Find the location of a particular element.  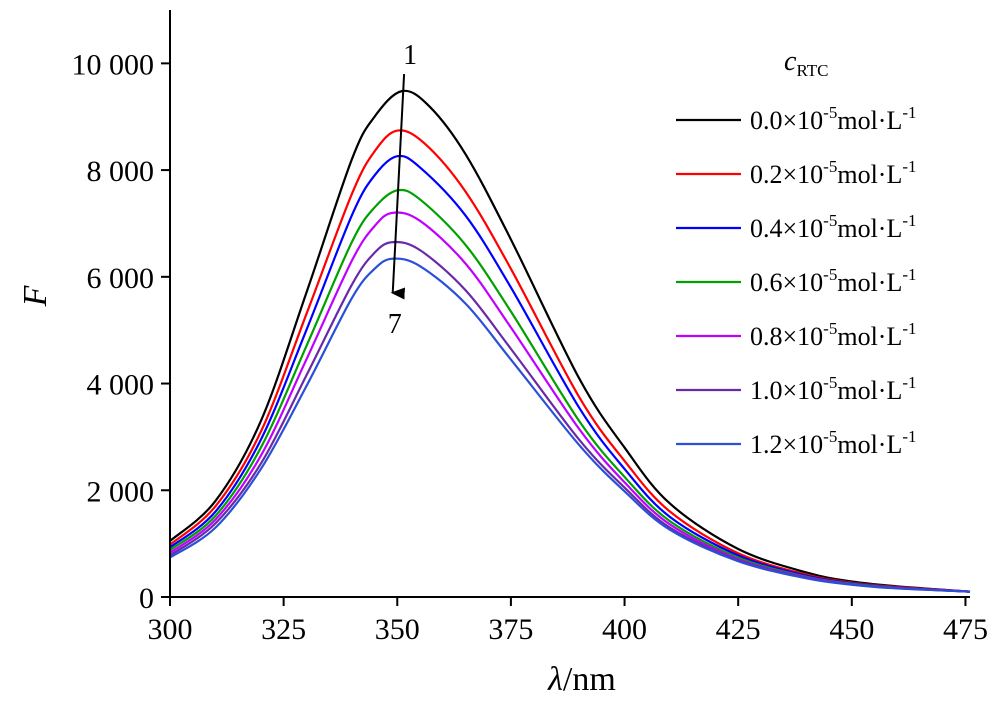

legend-title: cRTC is located at coordinates (806, 63).